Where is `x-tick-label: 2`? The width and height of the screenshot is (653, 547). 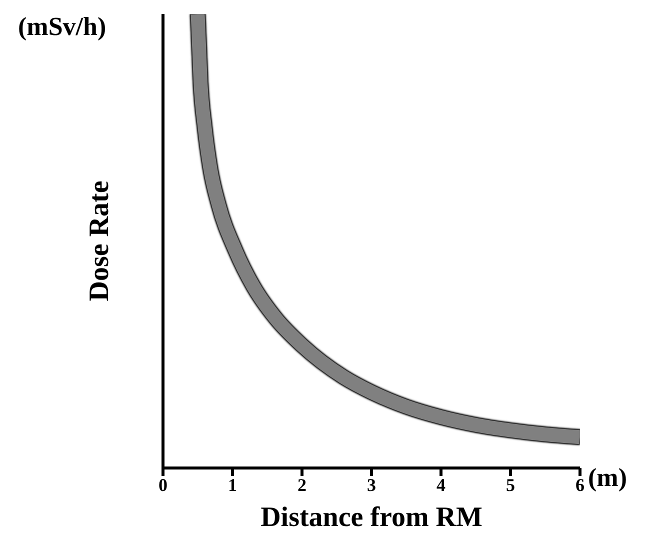 x-tick-label: 2 is located at coordinates (302, 484).